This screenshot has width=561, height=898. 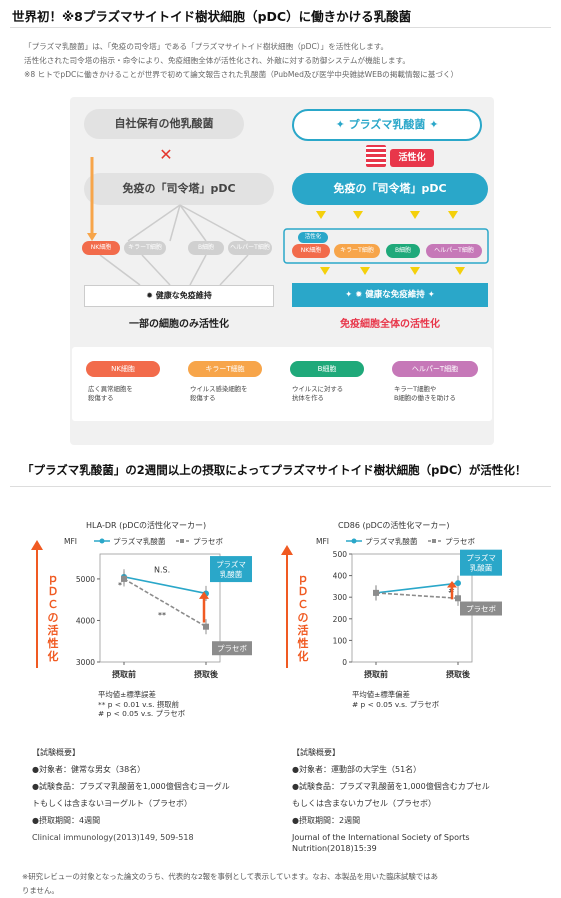 I want to click on legend-helper: ヘルパーT細胞, so click(x=435, y=369).